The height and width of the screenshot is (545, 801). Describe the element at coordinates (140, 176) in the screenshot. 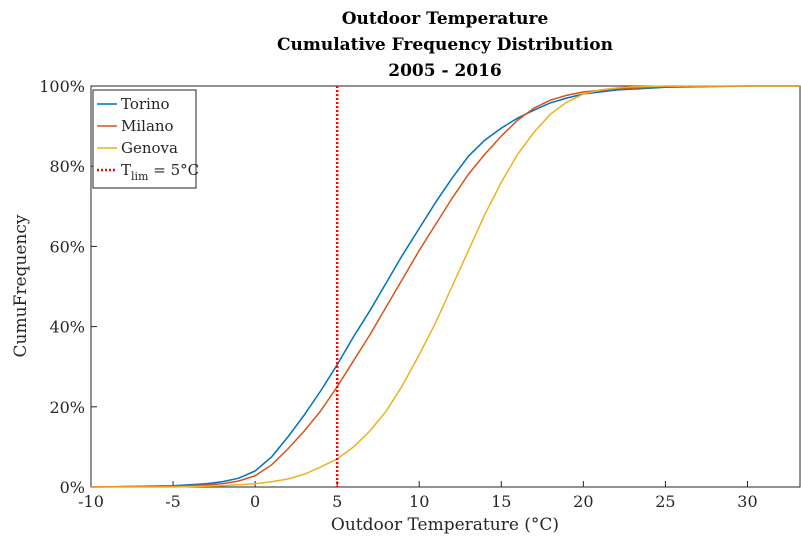

I see `legend-label-sub: lim` at that location.